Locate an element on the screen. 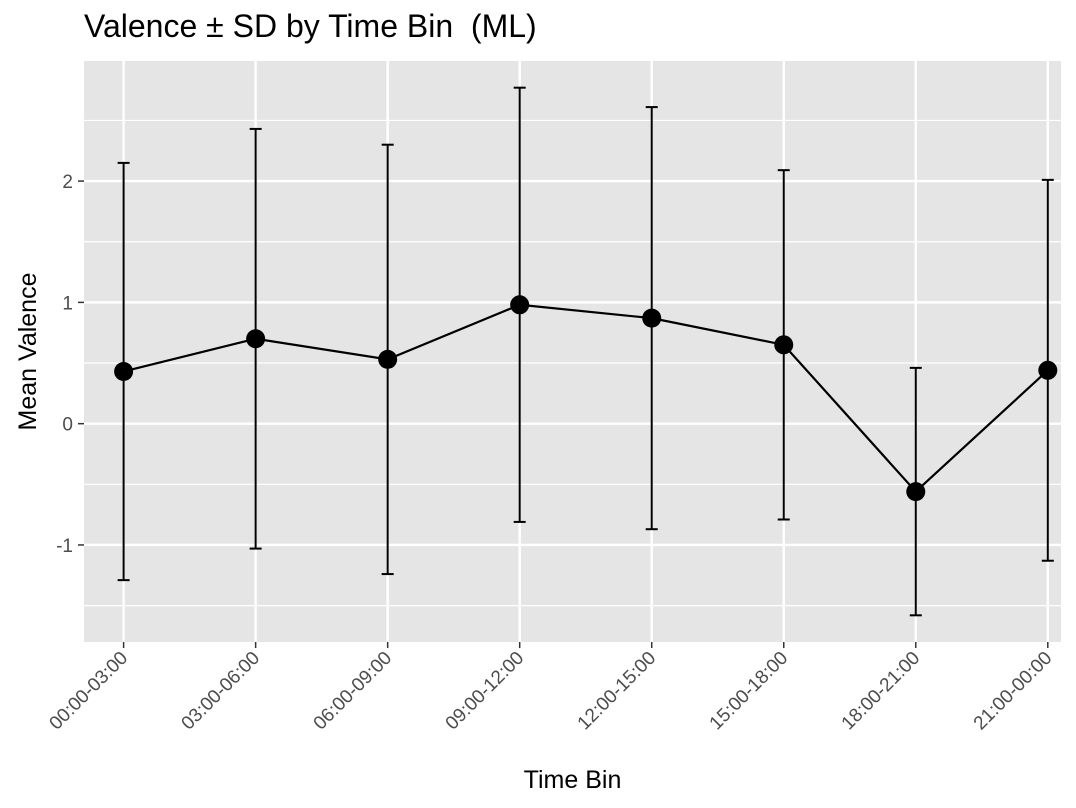  y-tick-label: 2 is located at coordinates (67, 182).